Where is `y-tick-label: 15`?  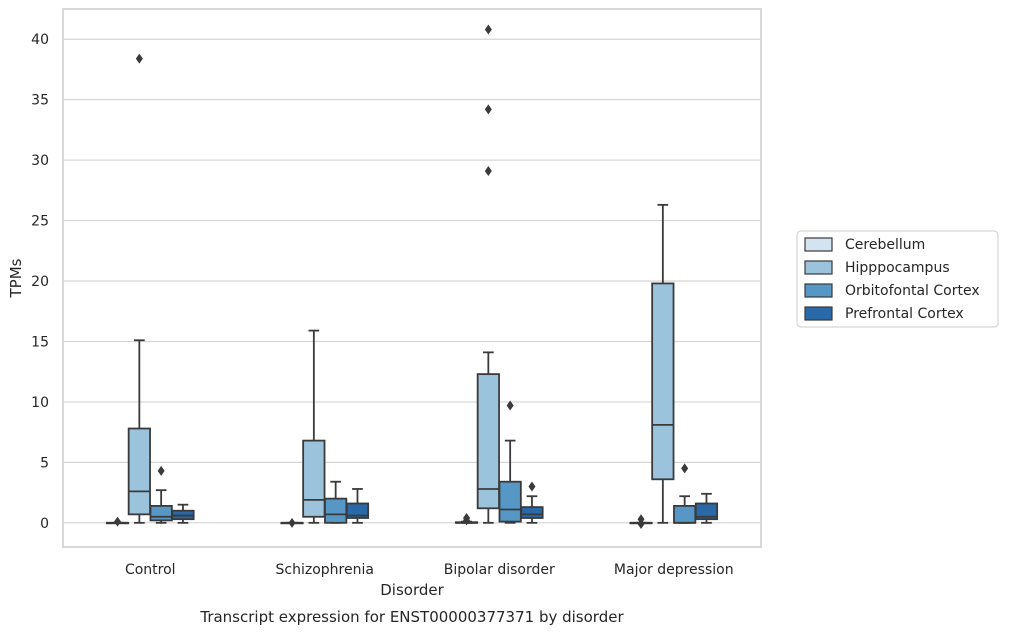 y-tick-label: 15 is located at coordinates (40, 342).